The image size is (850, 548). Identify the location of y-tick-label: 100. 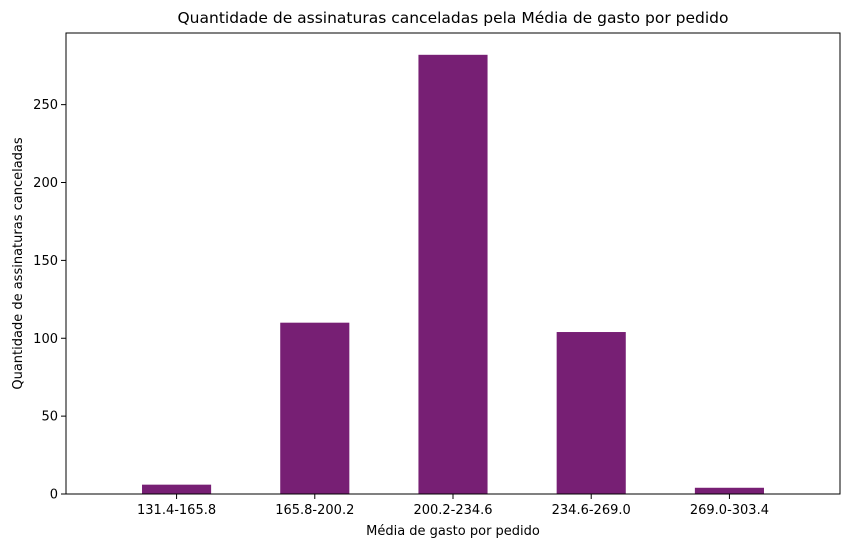
(45, 339).